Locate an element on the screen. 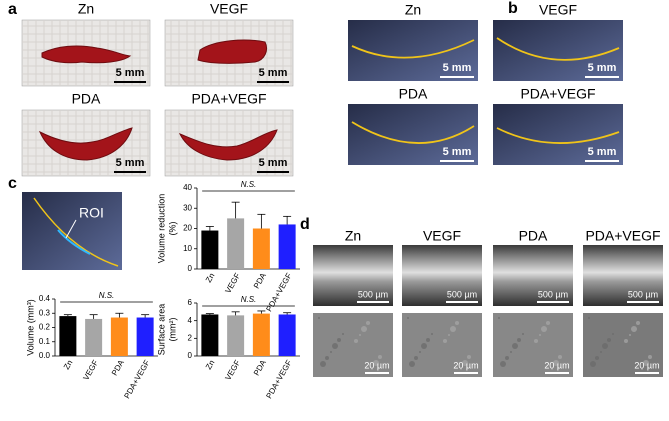  panel-label: a is located at coordinates (12, 9).